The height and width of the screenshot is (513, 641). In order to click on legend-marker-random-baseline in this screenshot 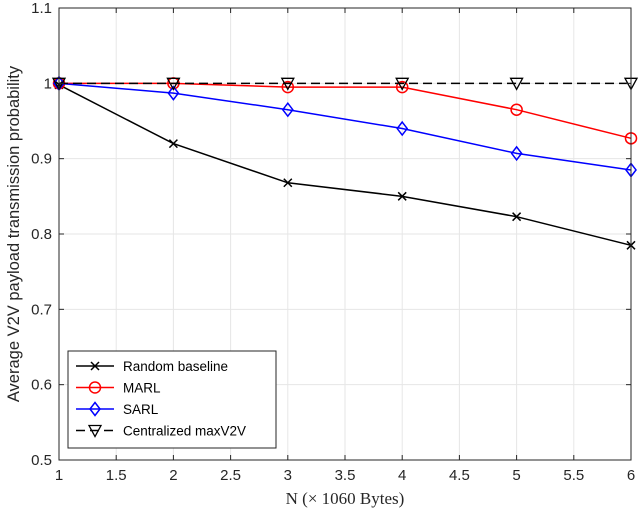, I will do `click(95, 366)`.